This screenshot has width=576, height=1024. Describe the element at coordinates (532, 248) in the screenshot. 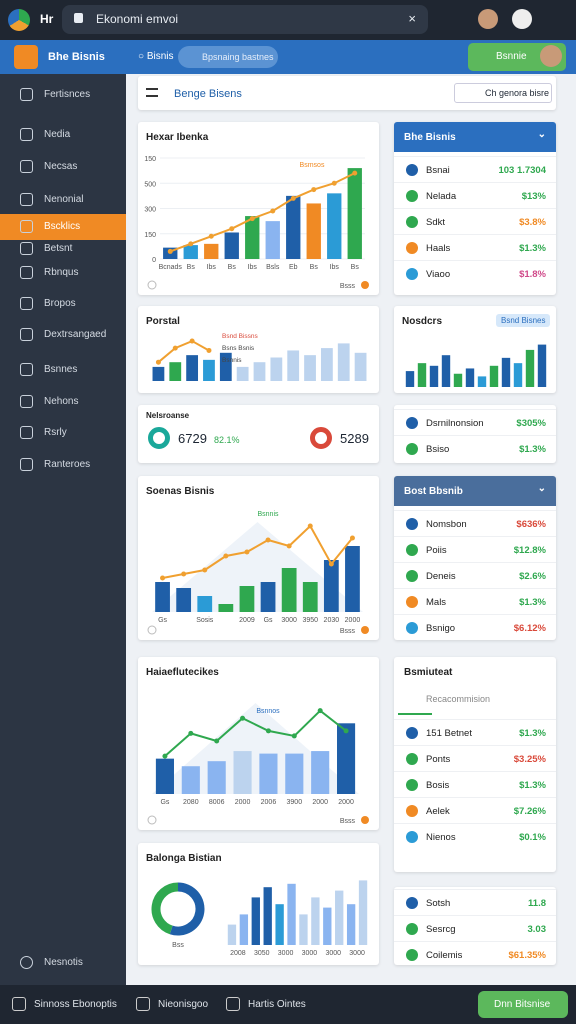

I see `row-value: $1.3%` at that location.